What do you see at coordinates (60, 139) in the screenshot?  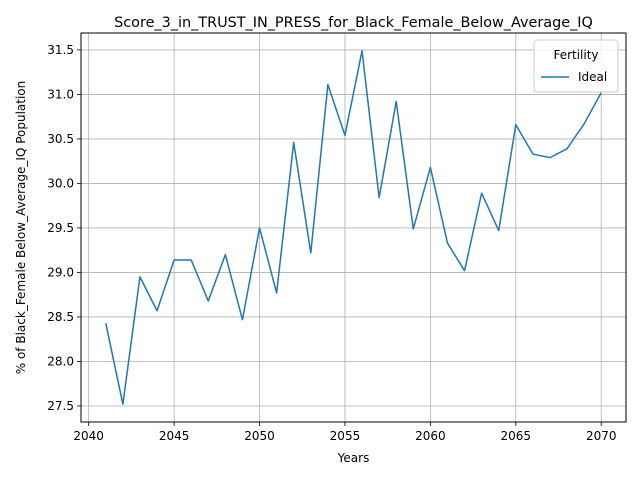 I see `y-tick-label: 30.5` at bounding box center [60, 139].